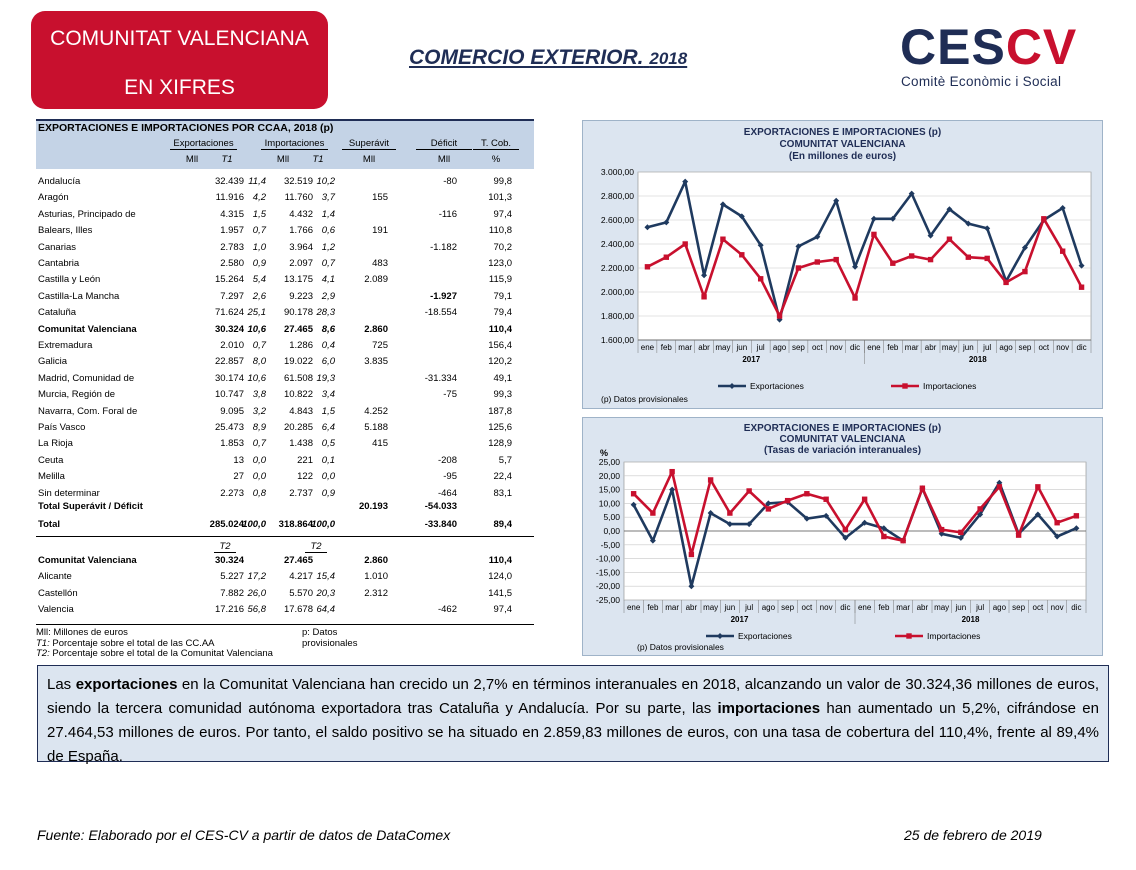  I want to click on row-name: Cataluña, so click(57, 313).